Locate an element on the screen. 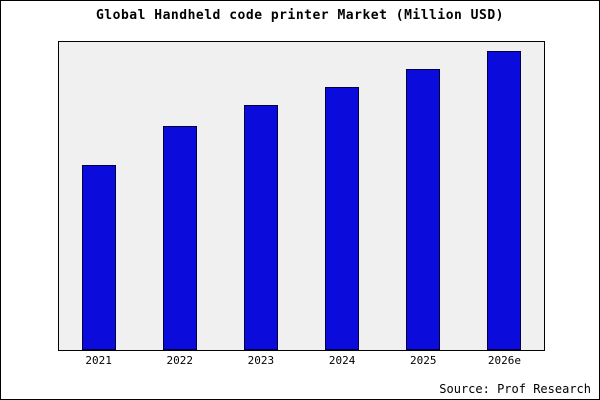 Image resolution: width=600 pixels, height=400 pixels. bar-2024 is located at coordinates (341, 218).